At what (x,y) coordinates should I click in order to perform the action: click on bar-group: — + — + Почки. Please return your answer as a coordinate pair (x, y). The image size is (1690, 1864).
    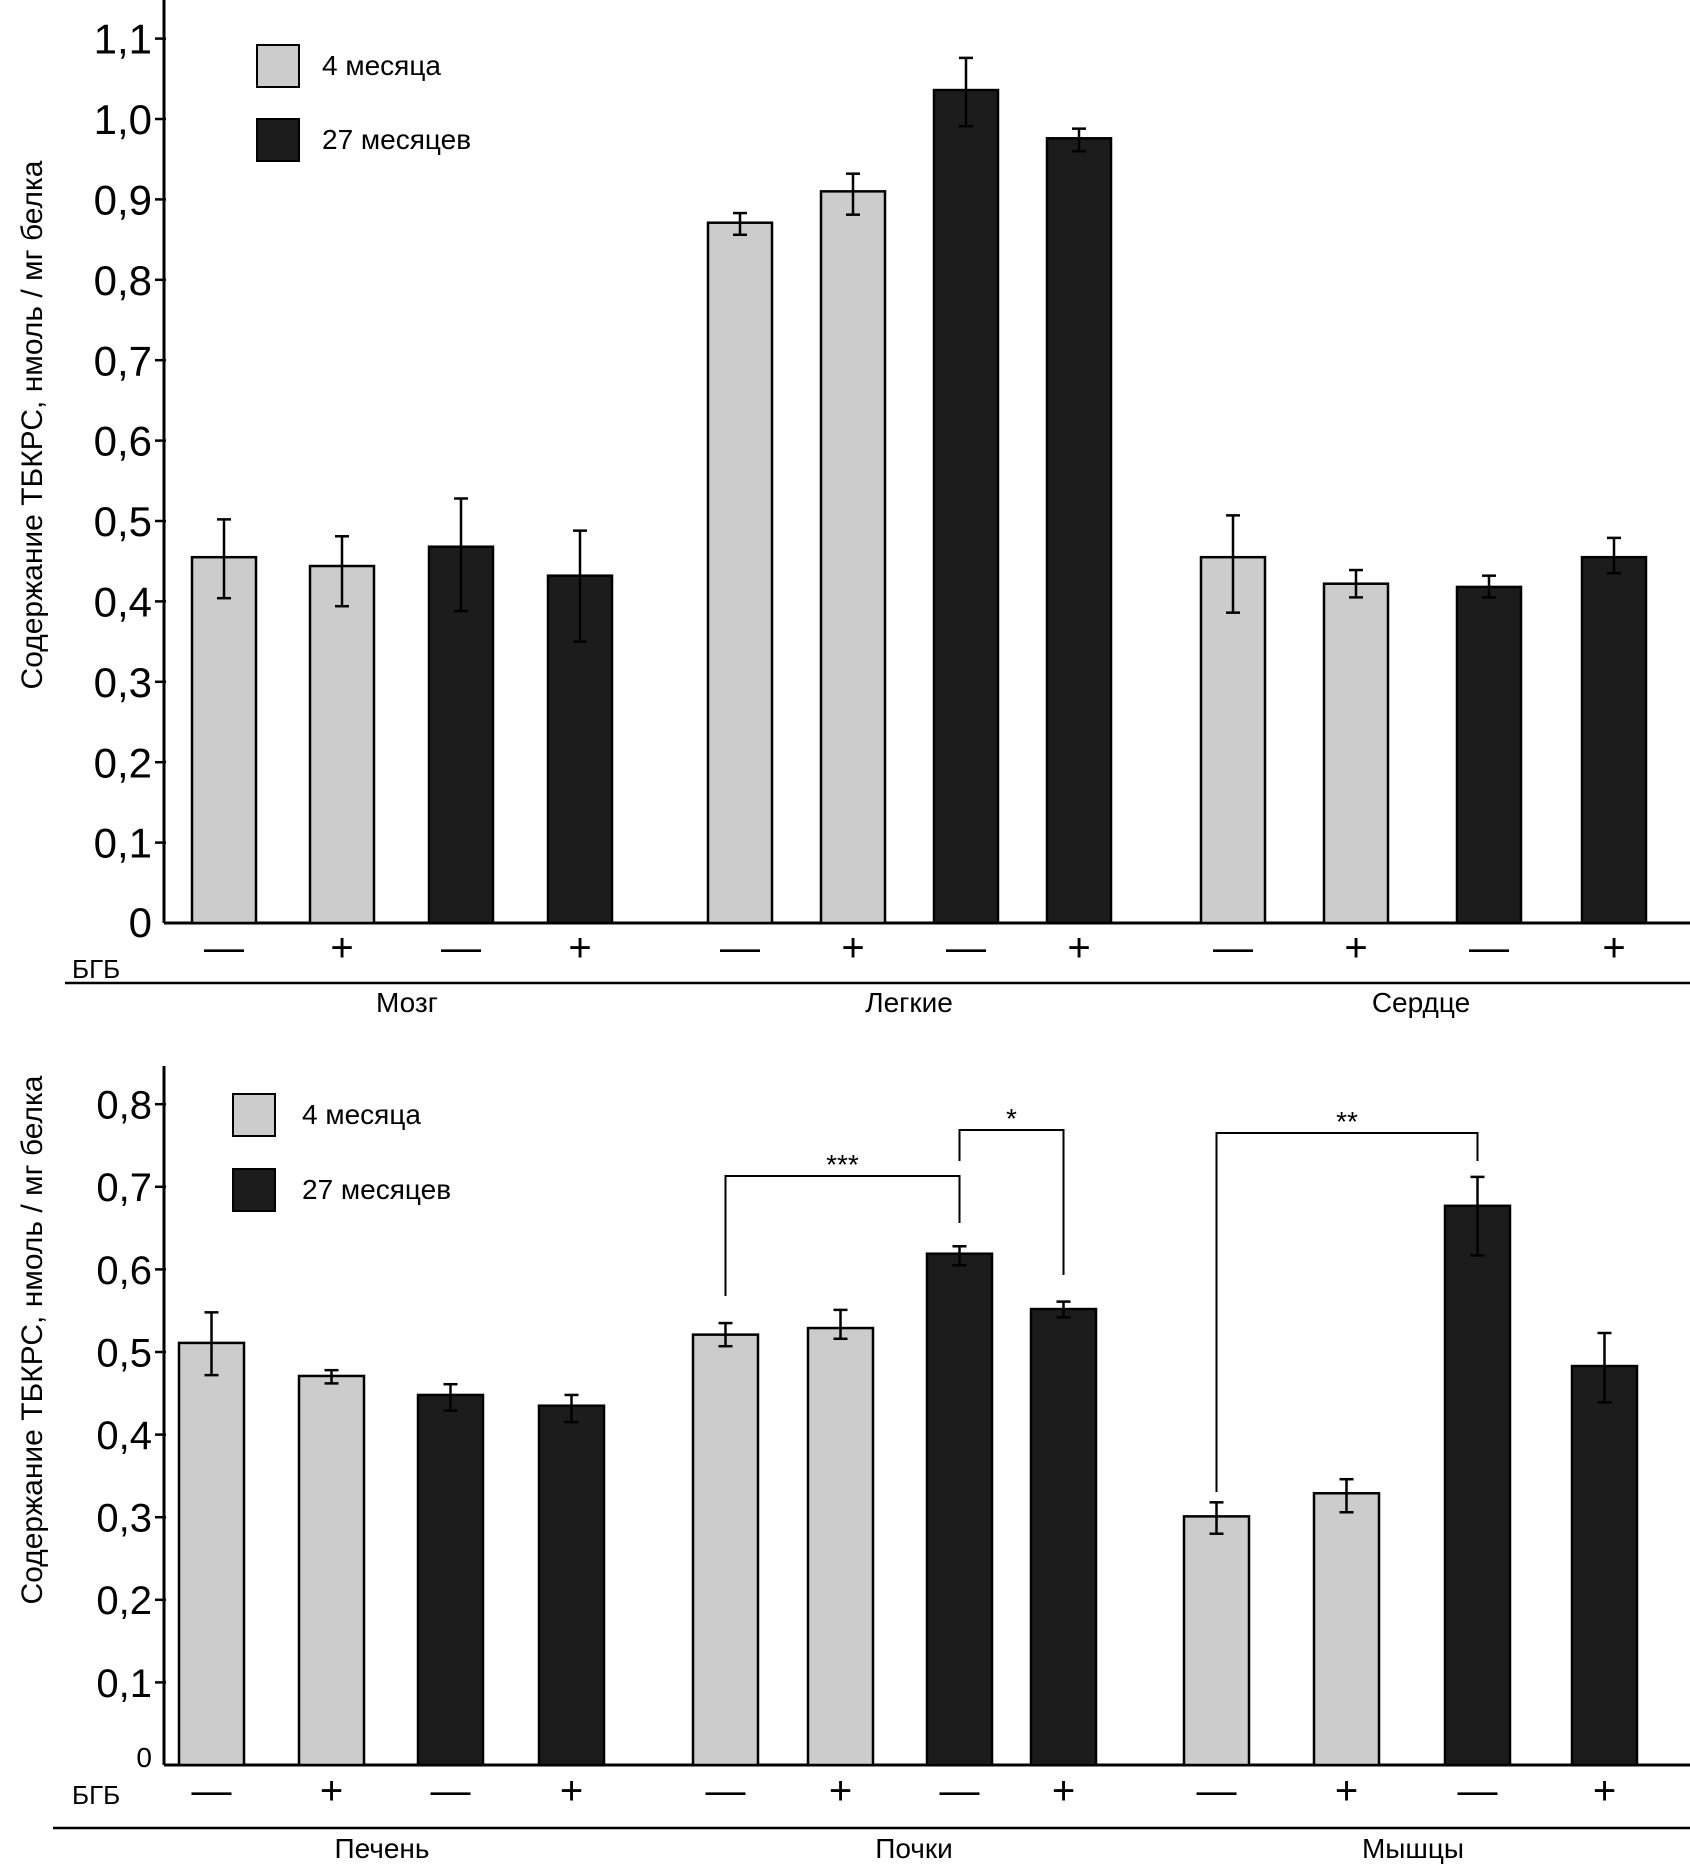
    Looking at the image, I should click on (894, 1554).